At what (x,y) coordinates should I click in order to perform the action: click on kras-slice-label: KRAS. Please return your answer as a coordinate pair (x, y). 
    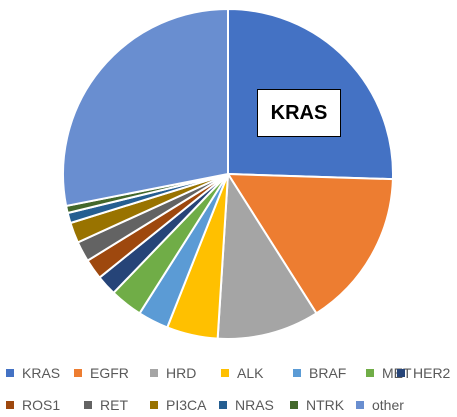
    Looking at the image, I should click on (299, 113).